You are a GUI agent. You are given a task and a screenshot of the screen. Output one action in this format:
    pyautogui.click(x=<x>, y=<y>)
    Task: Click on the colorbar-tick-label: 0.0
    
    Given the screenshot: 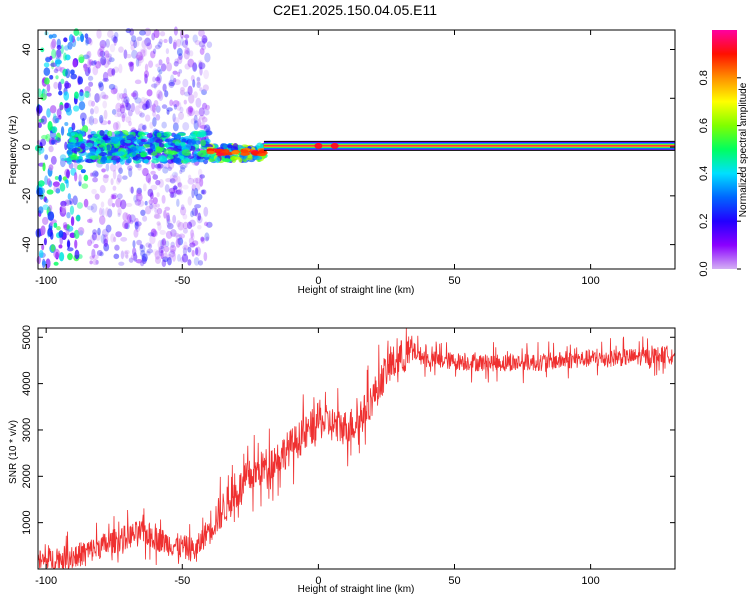 What is the action you would take?
    pyautogui.click(x=704, y=268)
    